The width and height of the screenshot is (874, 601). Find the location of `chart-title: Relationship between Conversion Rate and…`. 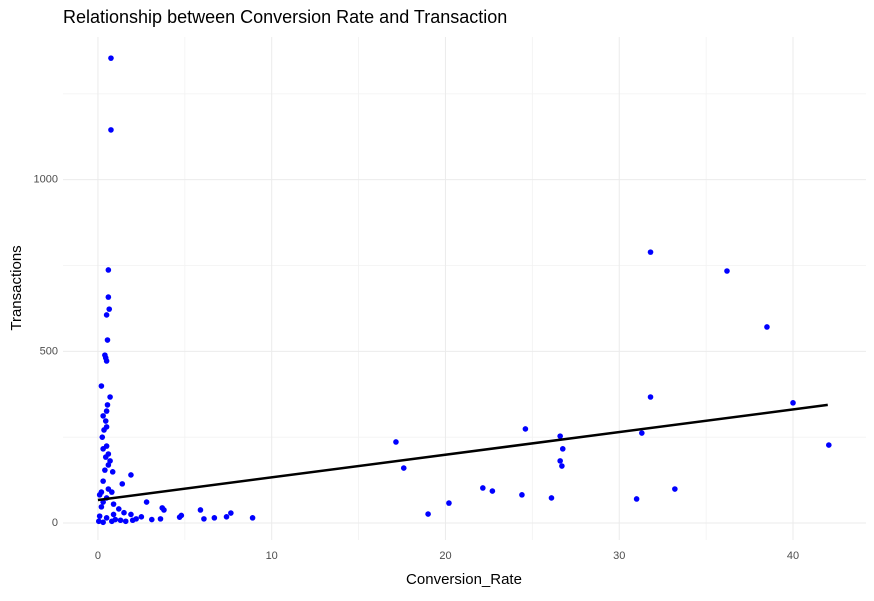

chart-title: Relationship between Conversion Rate and… is located at coordinates (285, 17).